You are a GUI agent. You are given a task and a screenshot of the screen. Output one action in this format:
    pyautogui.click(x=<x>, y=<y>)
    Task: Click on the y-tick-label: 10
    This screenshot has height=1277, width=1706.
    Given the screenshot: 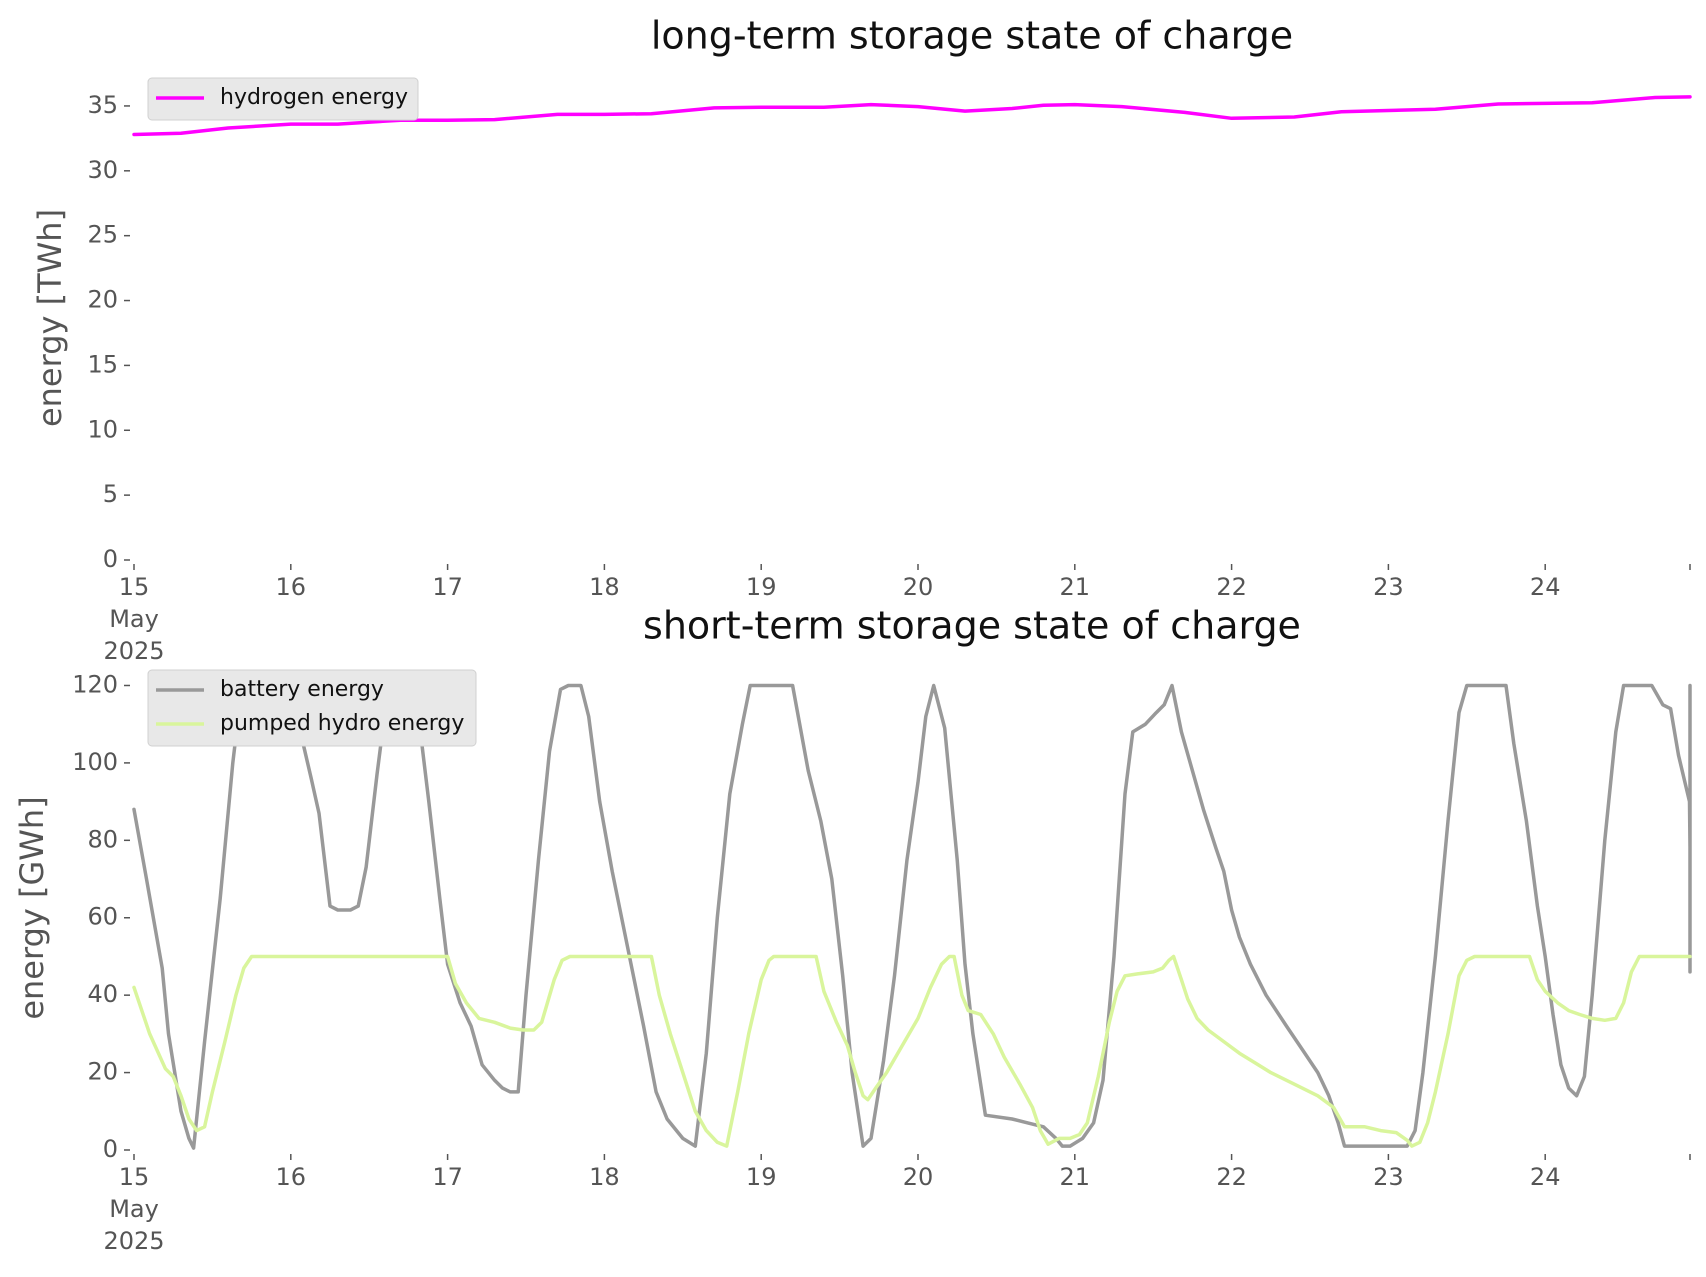 What is the action you would take?
    pyautogui.click(x=102, y=429)
    